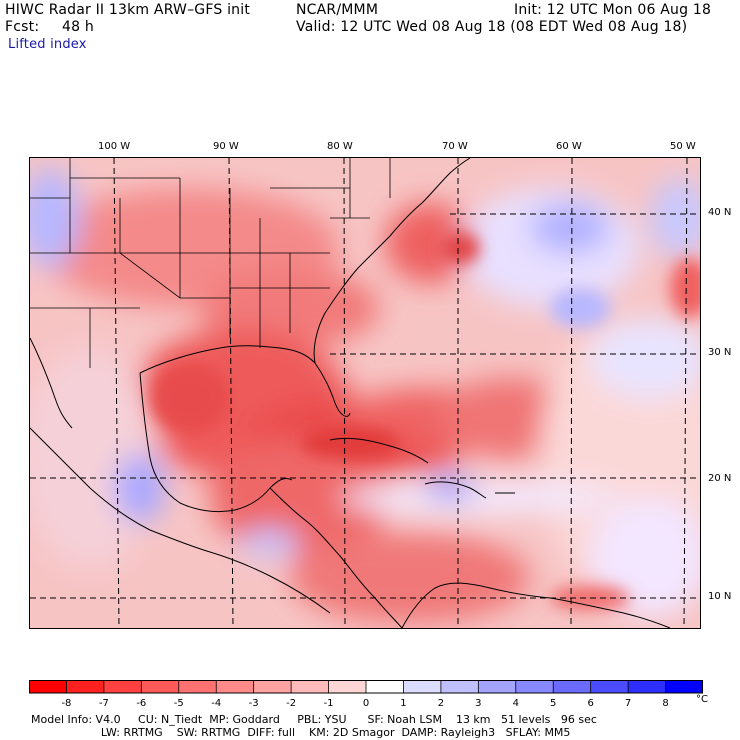  I want to click on color-tick-label: 5, so click(553, 703).